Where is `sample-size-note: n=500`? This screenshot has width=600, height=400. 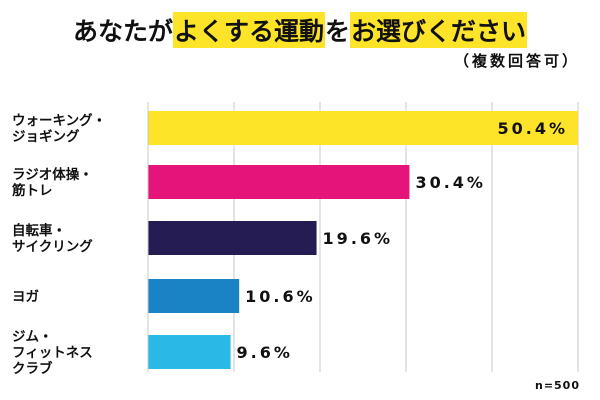 sample-size-note: n=500 is located at coordinates (557, 385).